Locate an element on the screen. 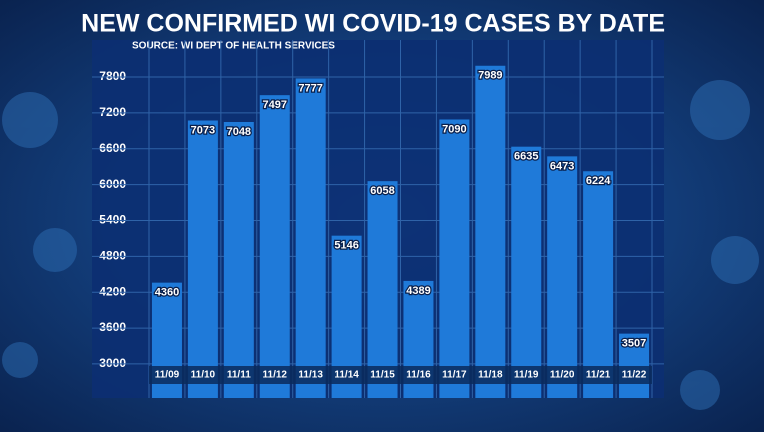 The width and height of the screenshot is (764, 432). value-label: 4389 is located at coordinates (418, 291).